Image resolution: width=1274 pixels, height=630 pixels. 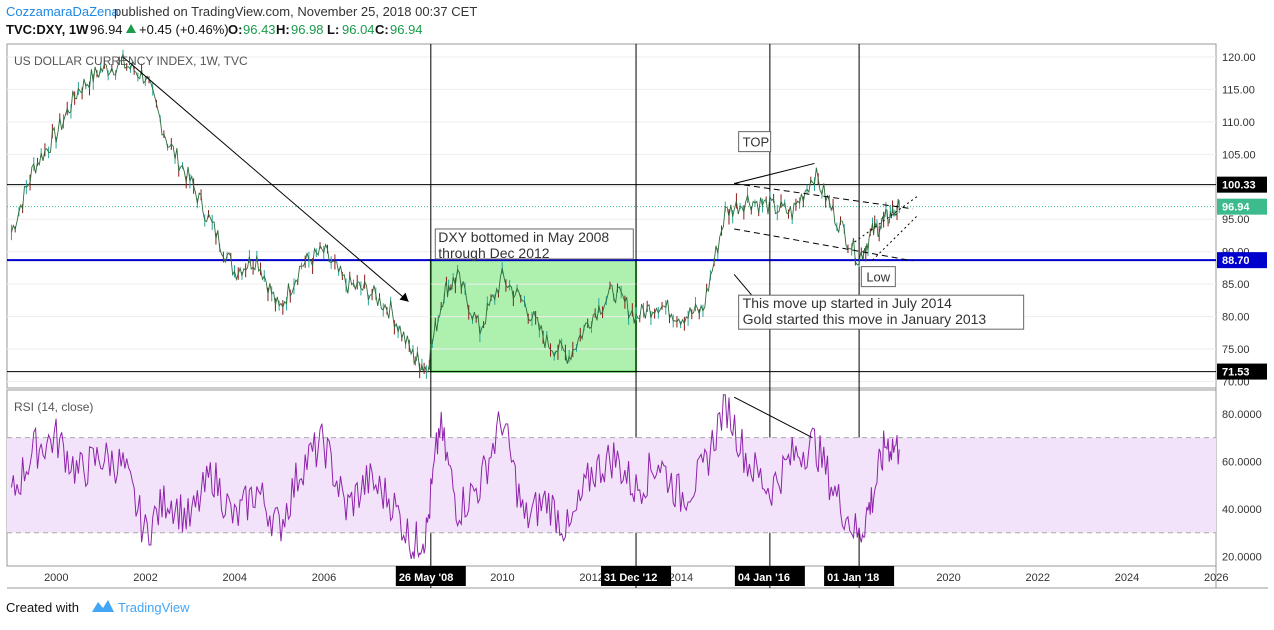 What do you see at coordinates (533, 316) in the screenshot?
I see `accumulation-zone` at bounding box center [533, 316].